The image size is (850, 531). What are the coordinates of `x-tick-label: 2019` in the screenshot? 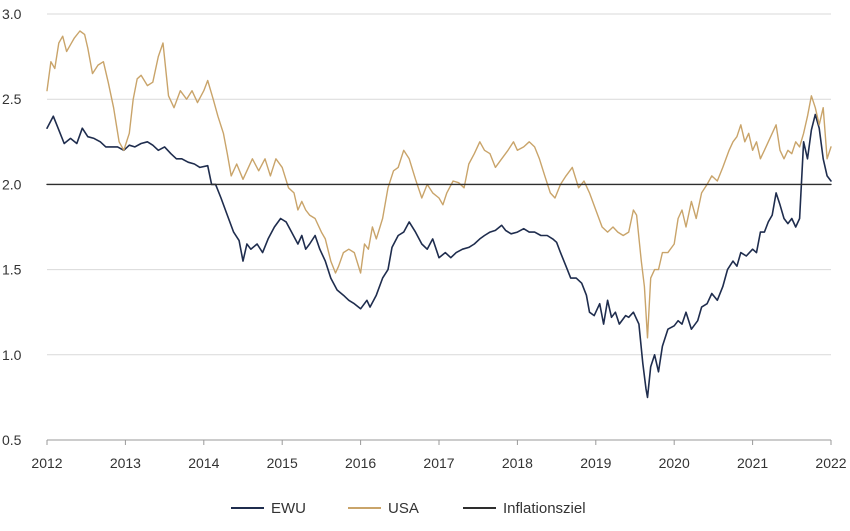 It's located at (595, 463).